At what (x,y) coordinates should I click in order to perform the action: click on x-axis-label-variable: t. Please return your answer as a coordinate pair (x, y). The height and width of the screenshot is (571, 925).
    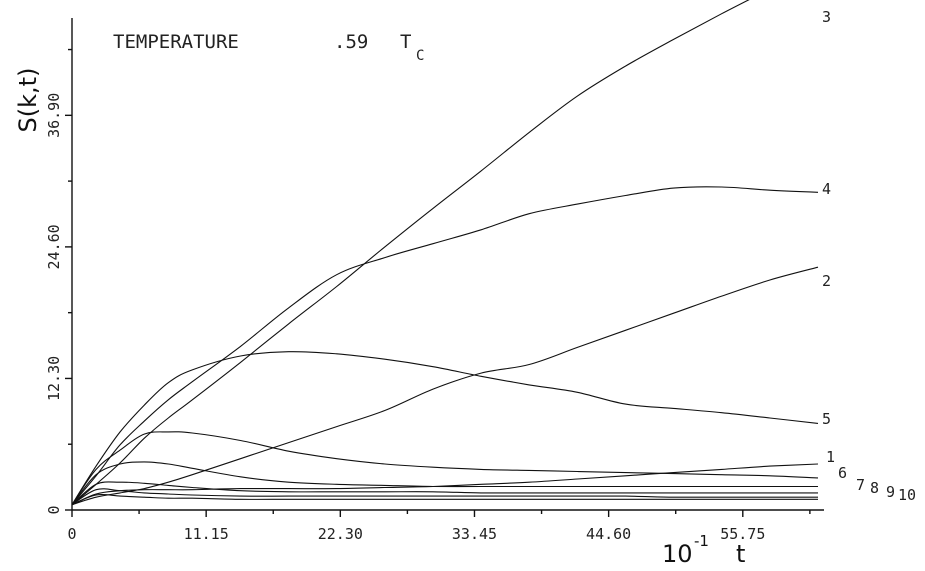
    Looking at the image, I should click on (740, 554).